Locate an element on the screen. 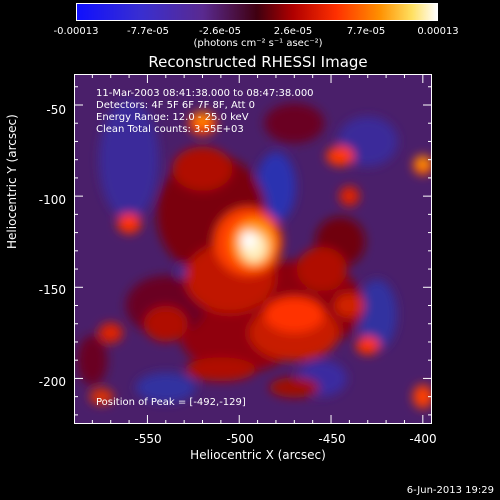 The width and height of the screenshot is (500, 500). y-tick-label: -50 is located at coordinates (56, 110).